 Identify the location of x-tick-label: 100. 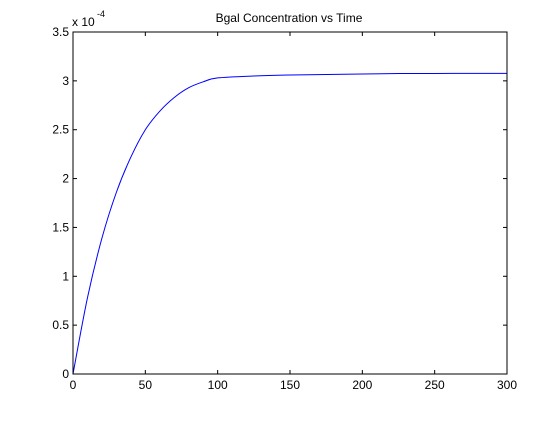
(218, 385).